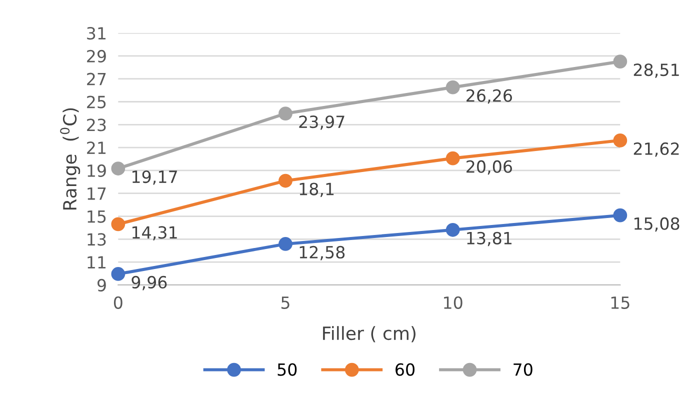 This screenshot has height=413, width=683. I want to click on data-label: 9,96, so click(149, 283).